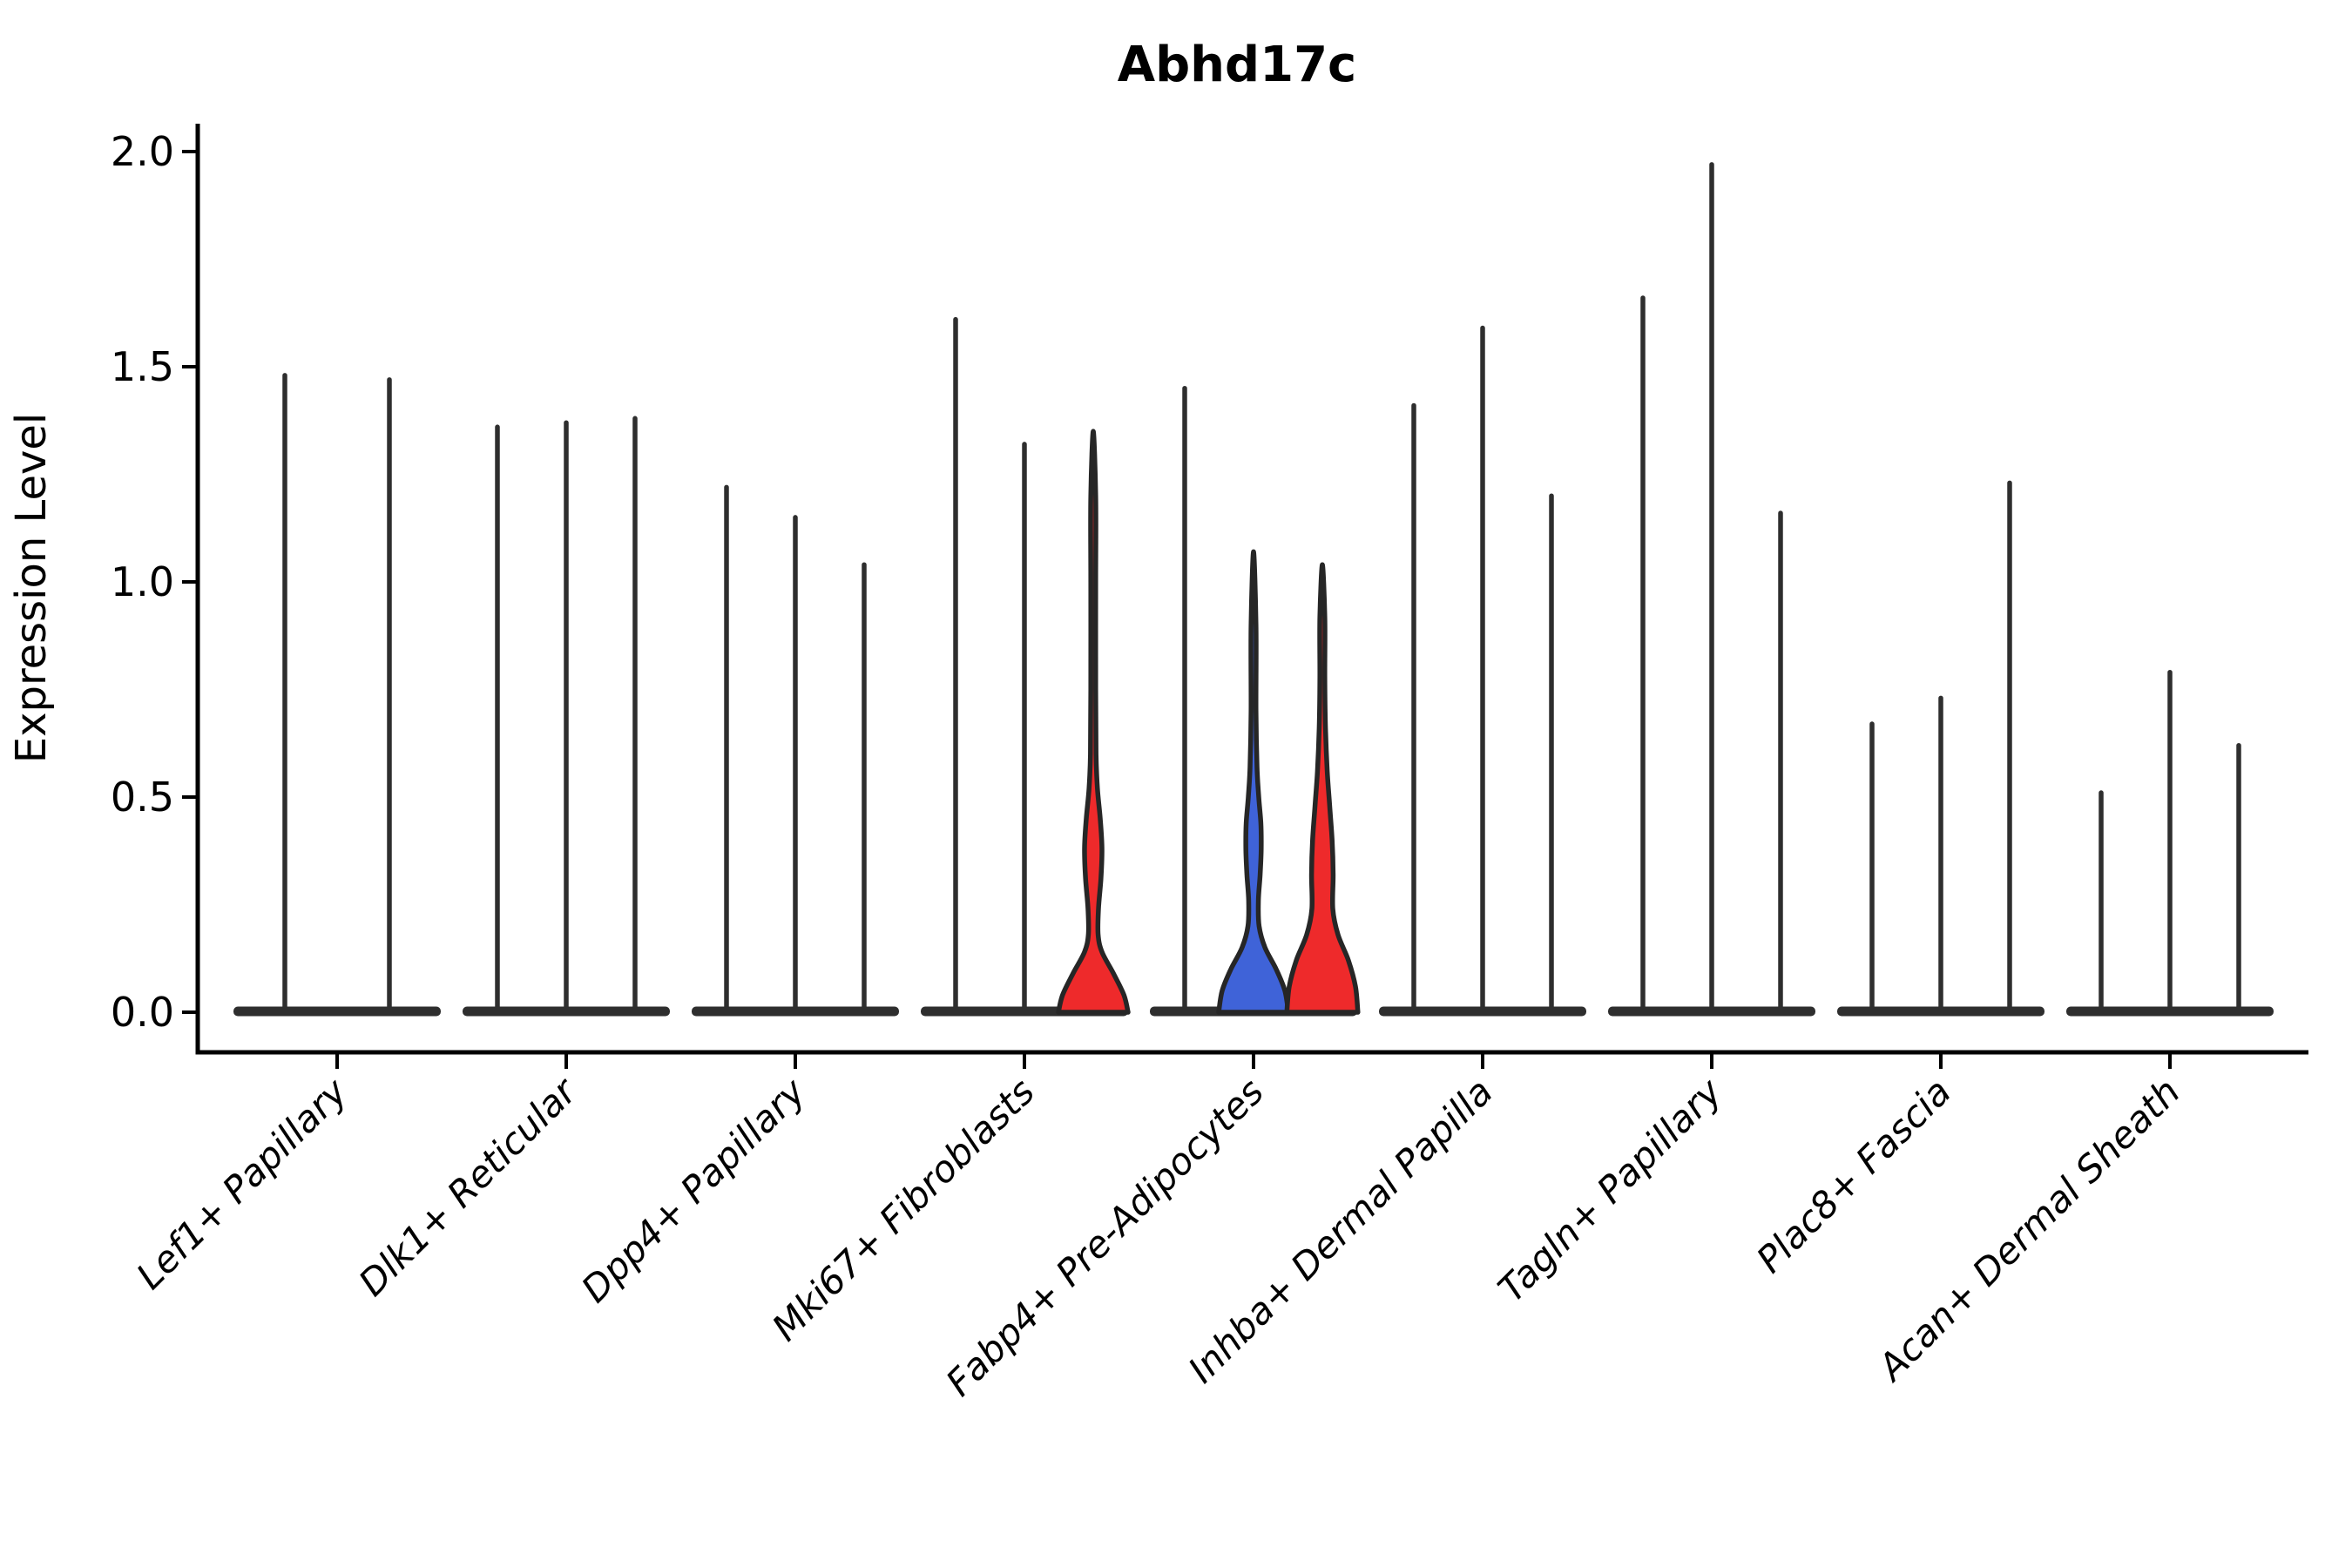 Image resolution: width=2352 pixels, height=1568 pixels. What do you see at coordinates (142, 797) in the screenshot?
I see `y-tick-label: 0.5` at bounding box center [142, 797].